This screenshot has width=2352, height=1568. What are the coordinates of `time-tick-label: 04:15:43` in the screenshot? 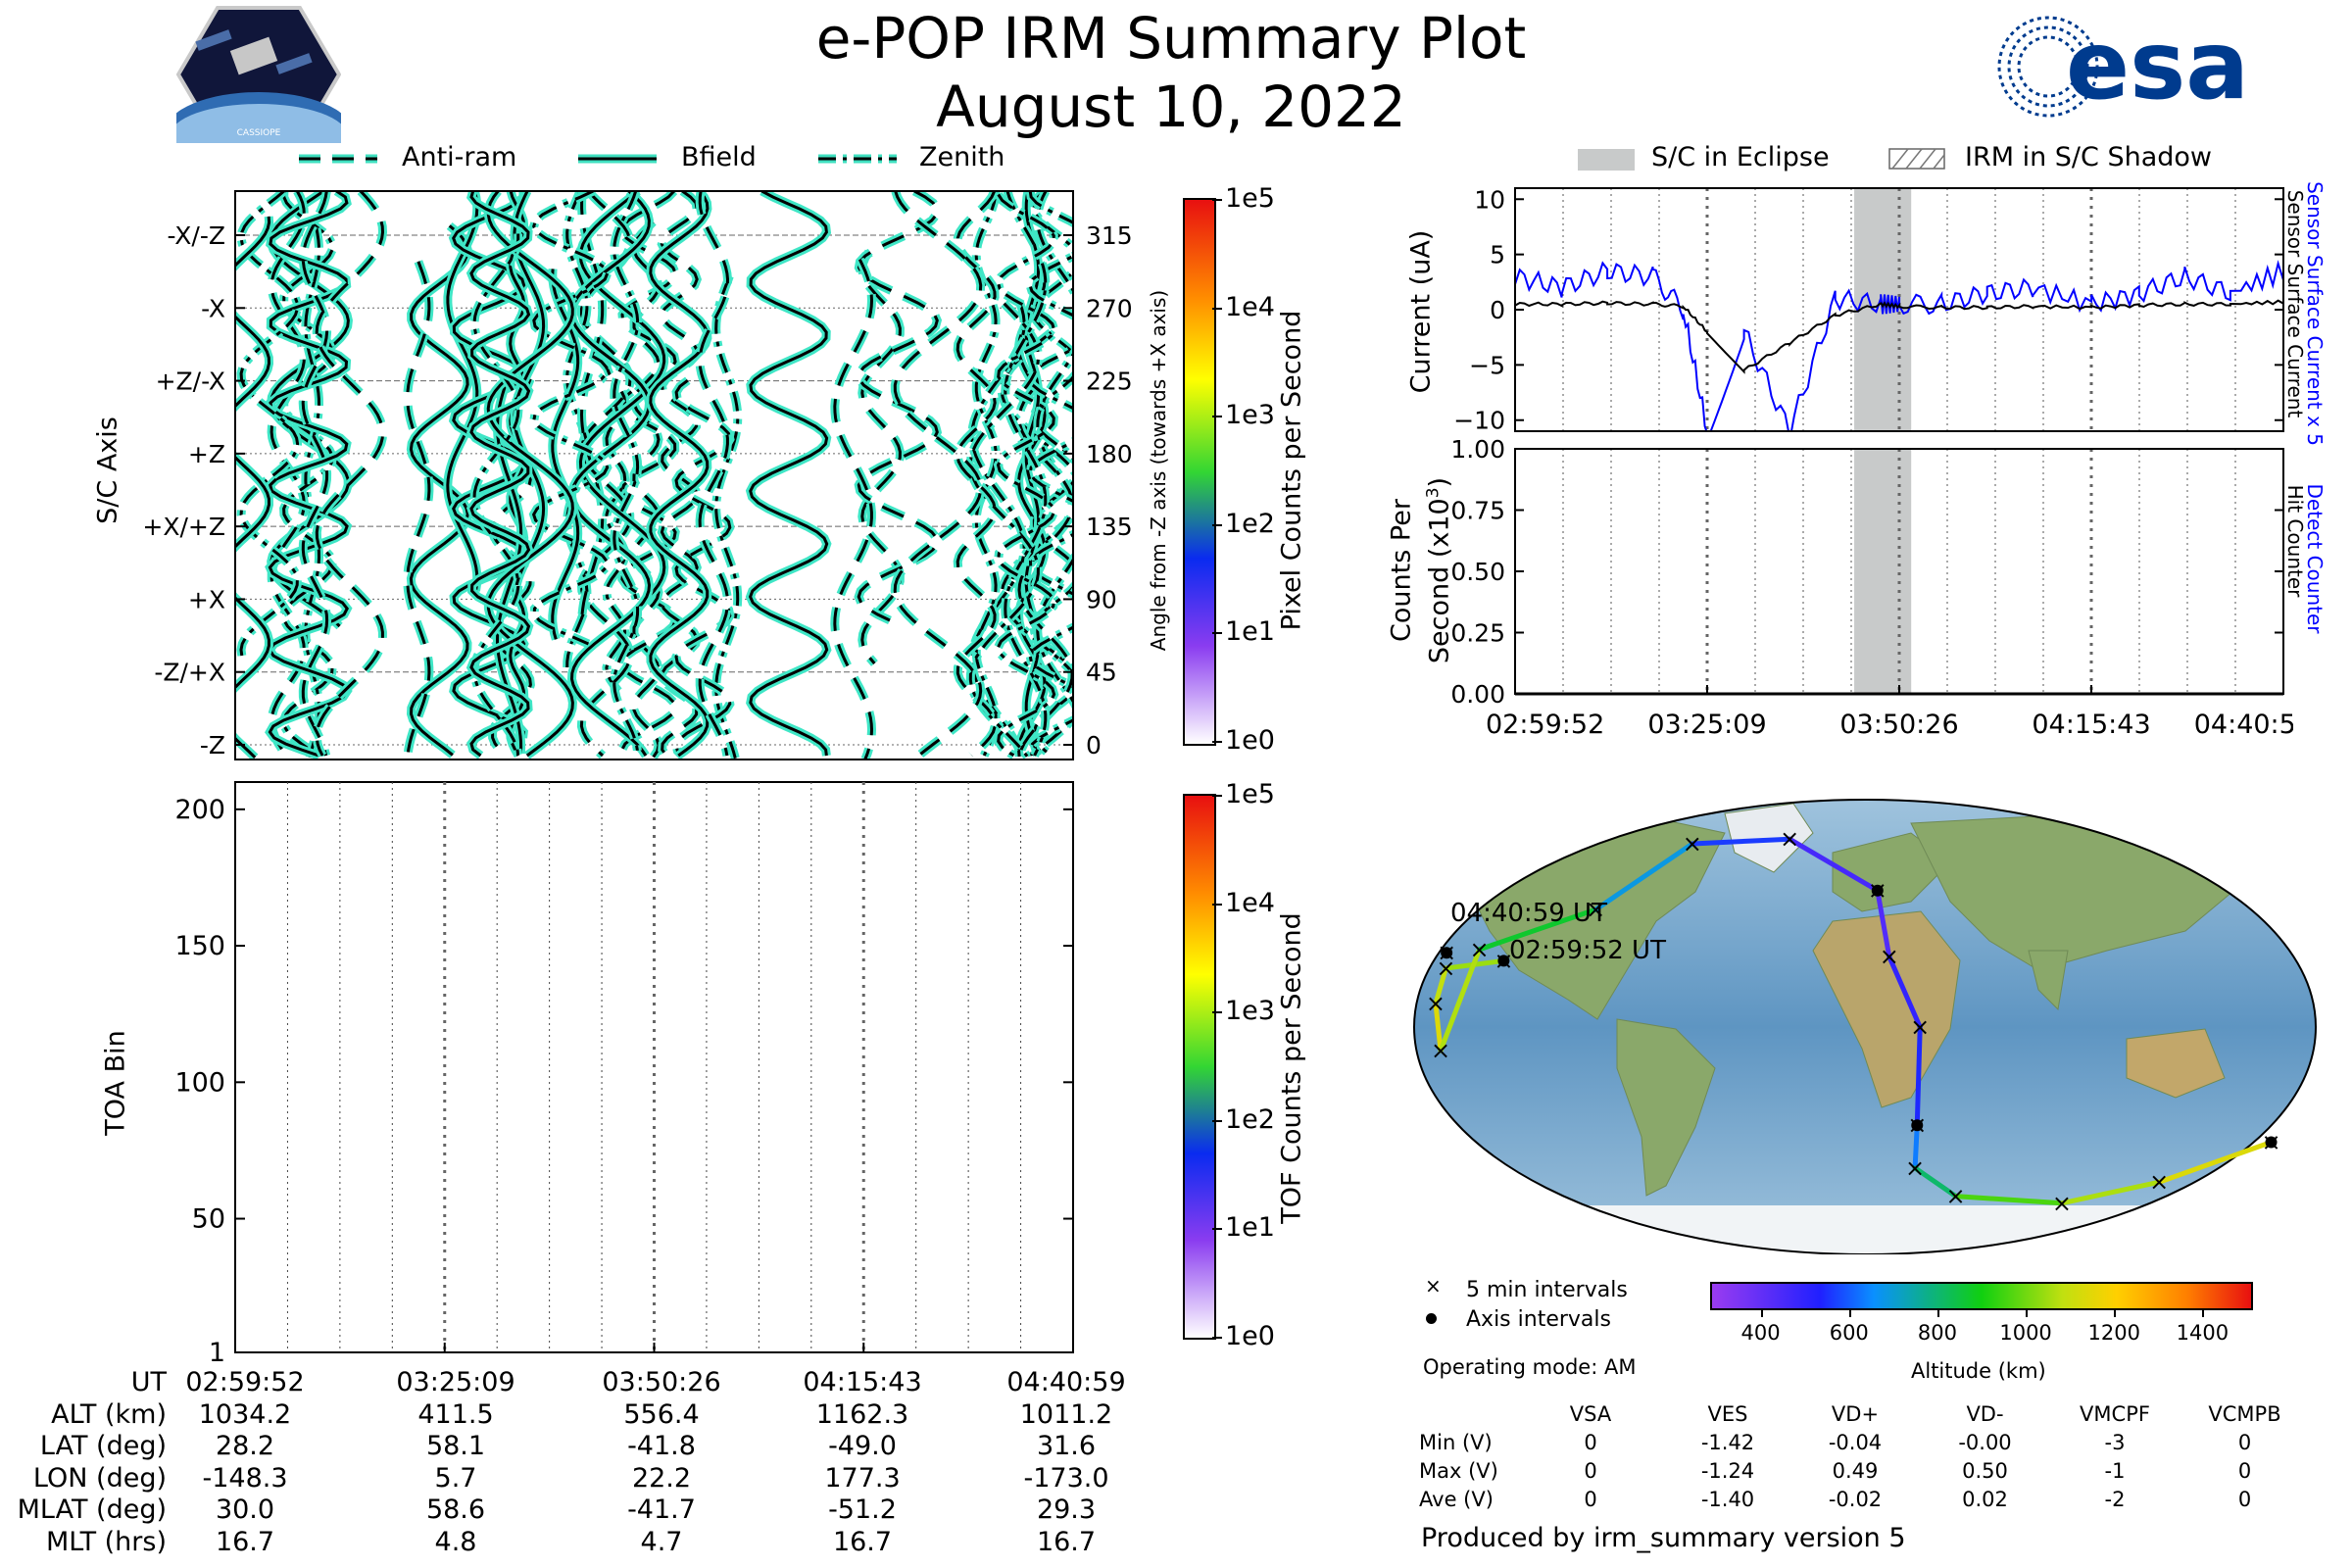 It's located at (2091, 725).